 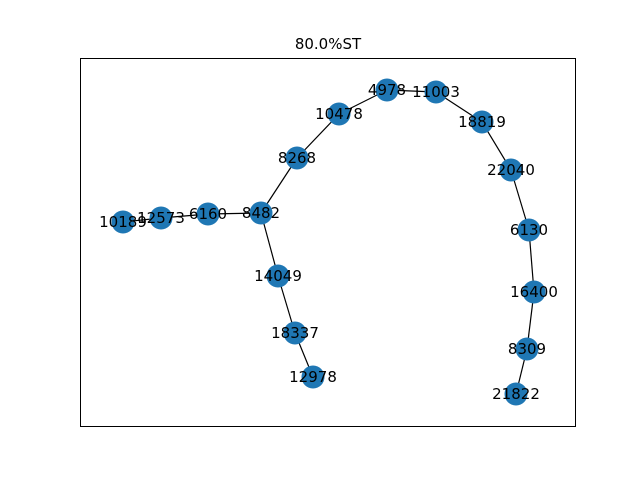 I want to click on node-label: 18337, so click(x=295, y=333).